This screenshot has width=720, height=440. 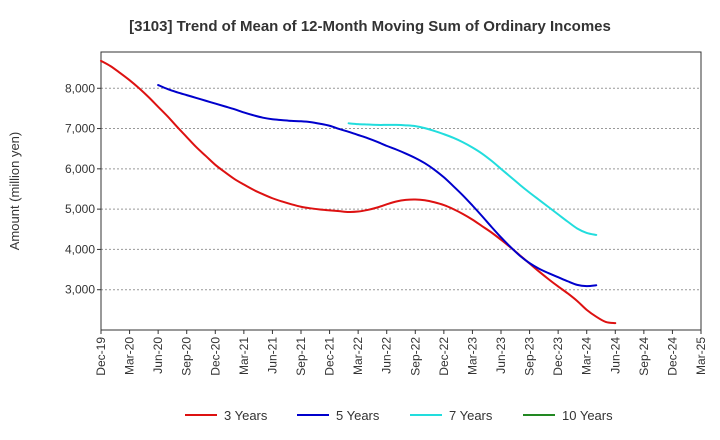 I want to click on x-tick-label: Mar-25, so click(x=701, y=356).